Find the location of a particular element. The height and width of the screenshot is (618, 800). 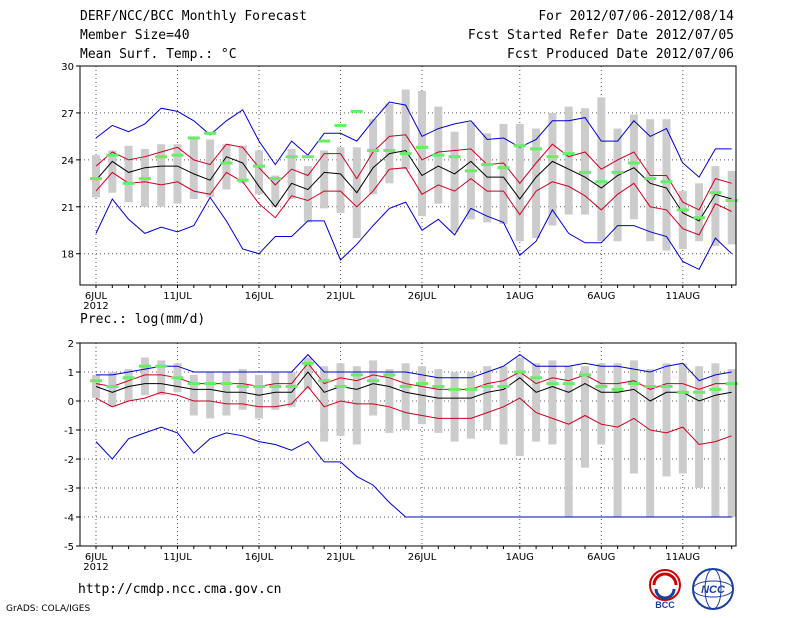

p2-ytick-label: 1 is located at coordinates (71, 373).